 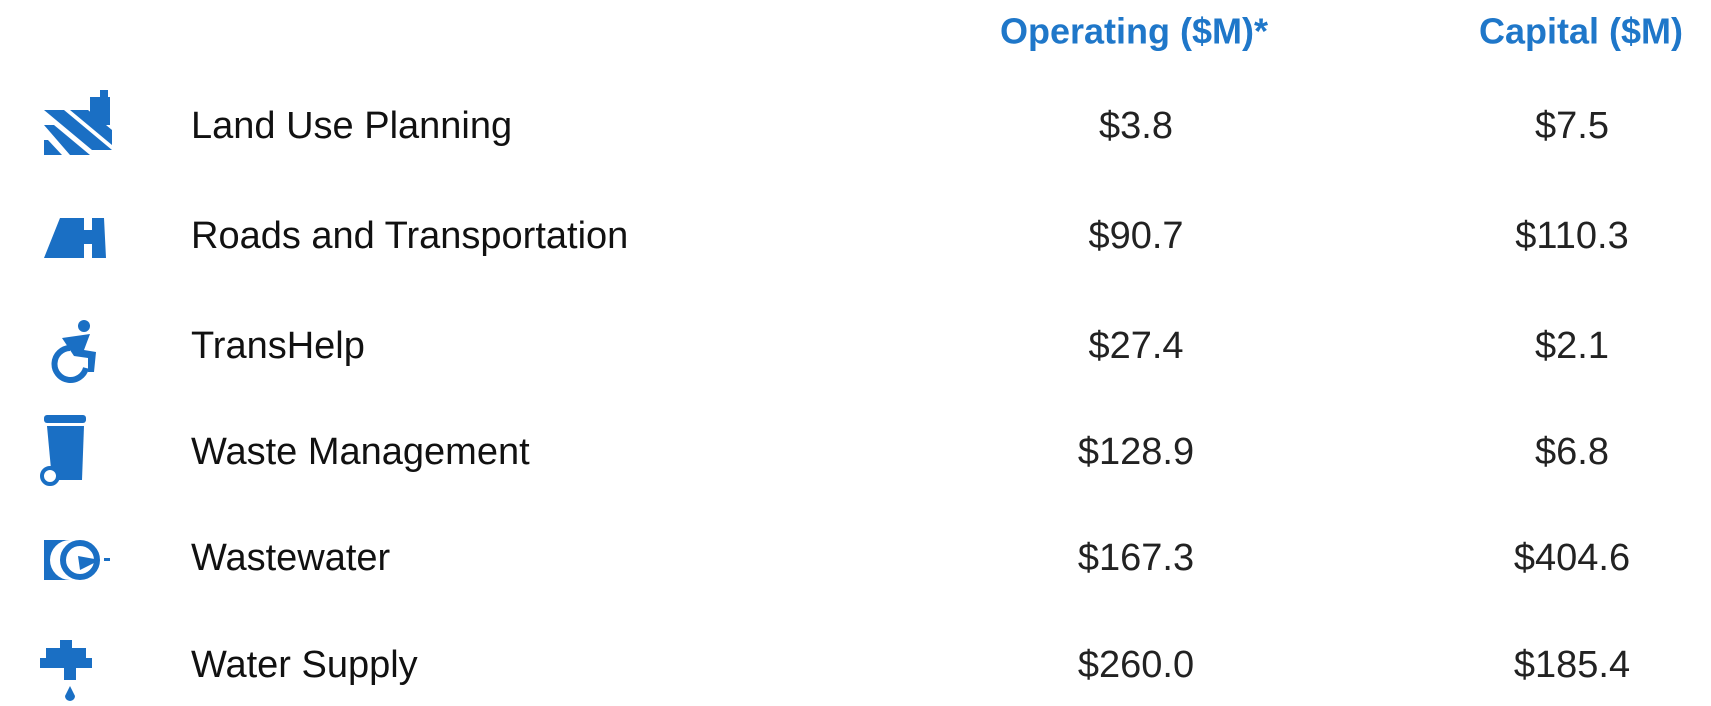 What do you see at coordinates (409, 236) in the screenshot?
I see `row-label: Roads and Transportation` at bounding box center [409, 236].